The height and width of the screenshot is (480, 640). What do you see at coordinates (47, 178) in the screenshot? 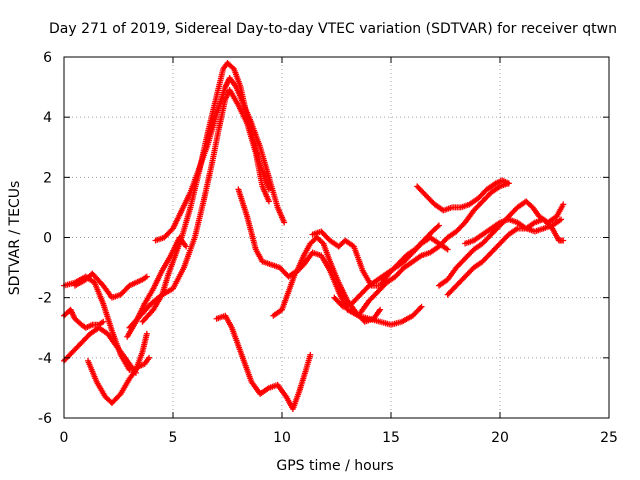
I see `y-tick-label: 2` at bounding box center [47, 178].